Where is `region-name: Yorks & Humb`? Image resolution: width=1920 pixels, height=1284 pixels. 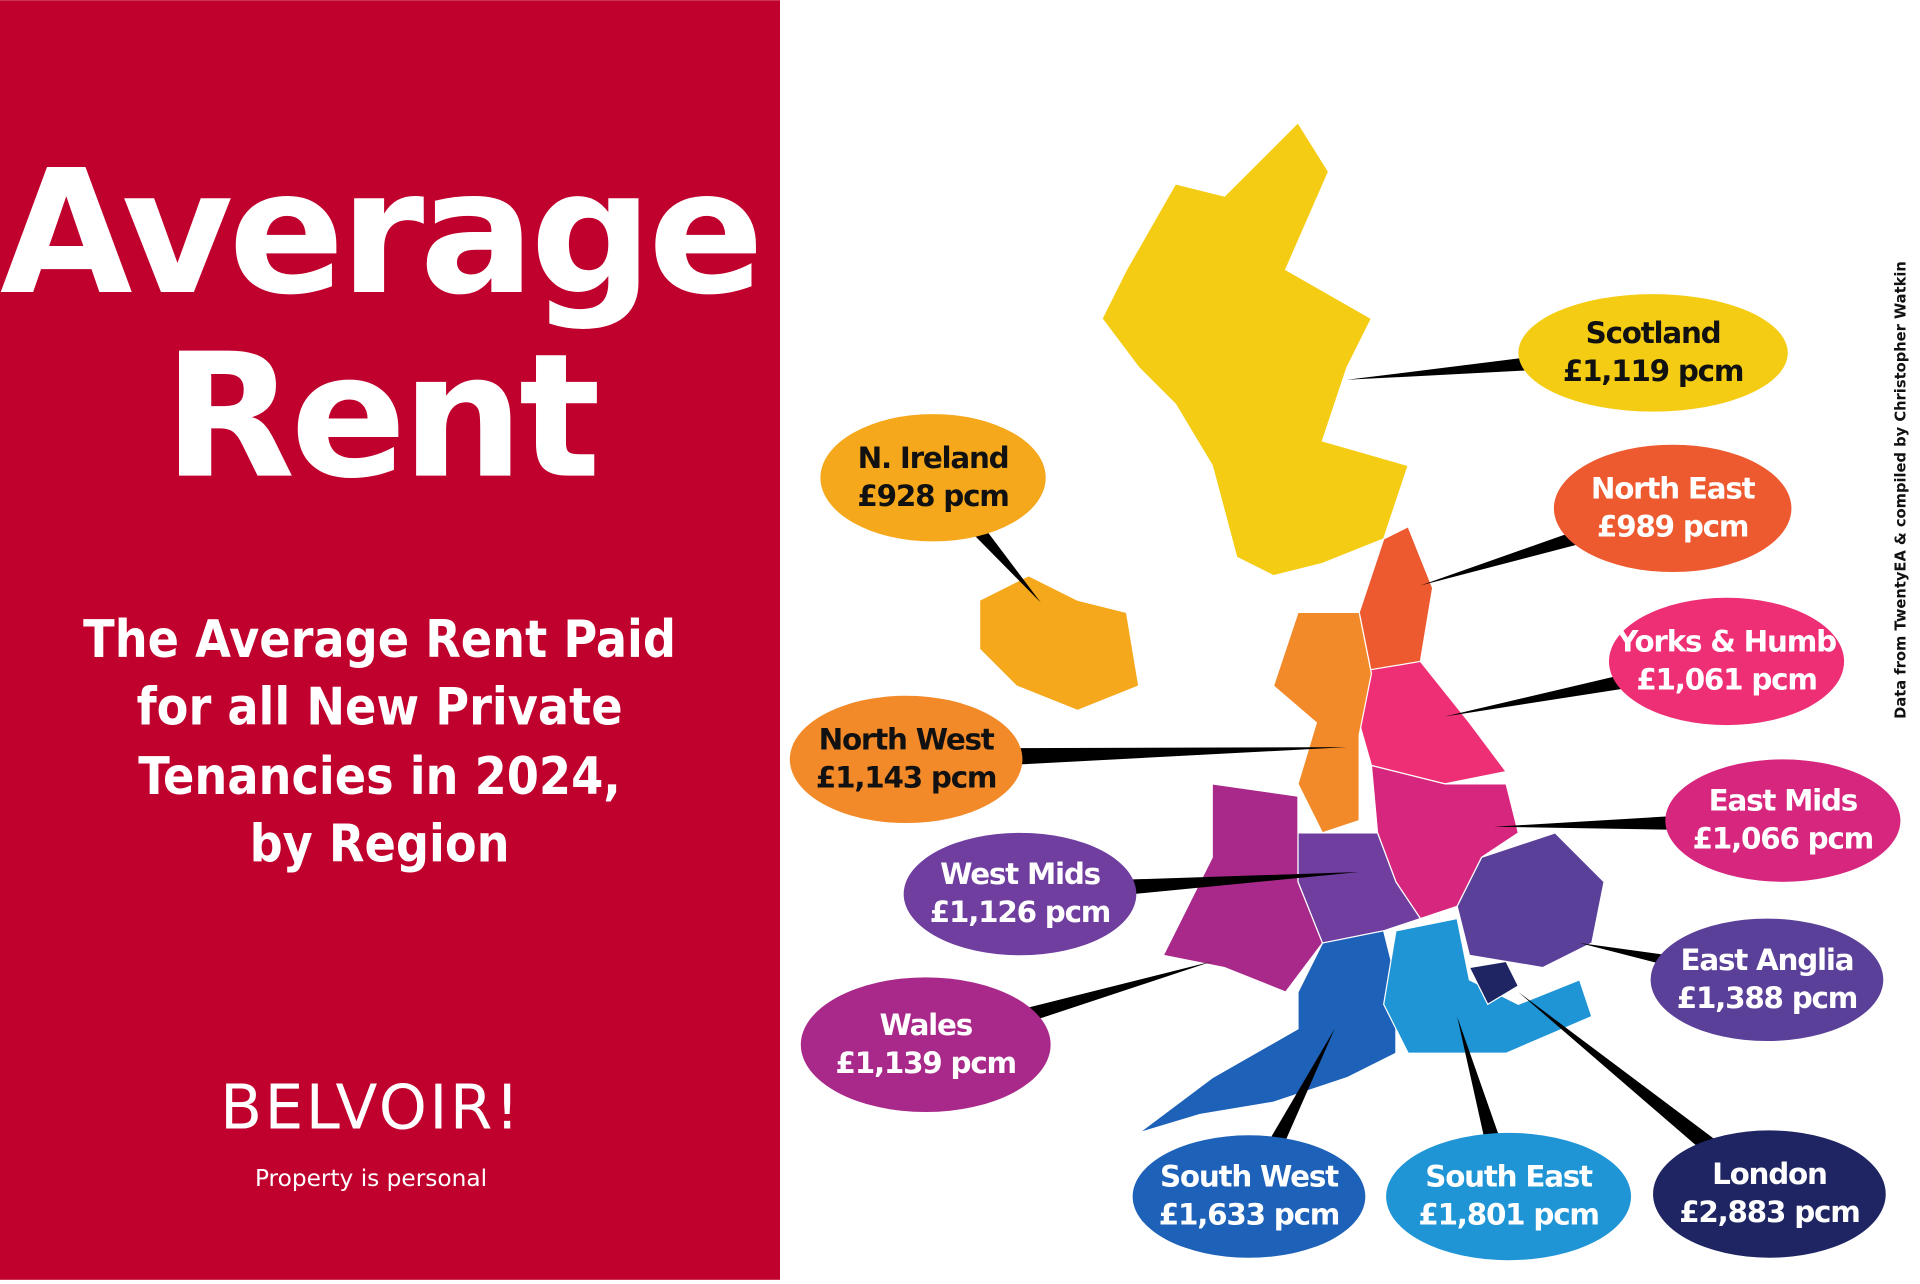 region-name: Yorks & Humb is located at coordinates (1726, 642).